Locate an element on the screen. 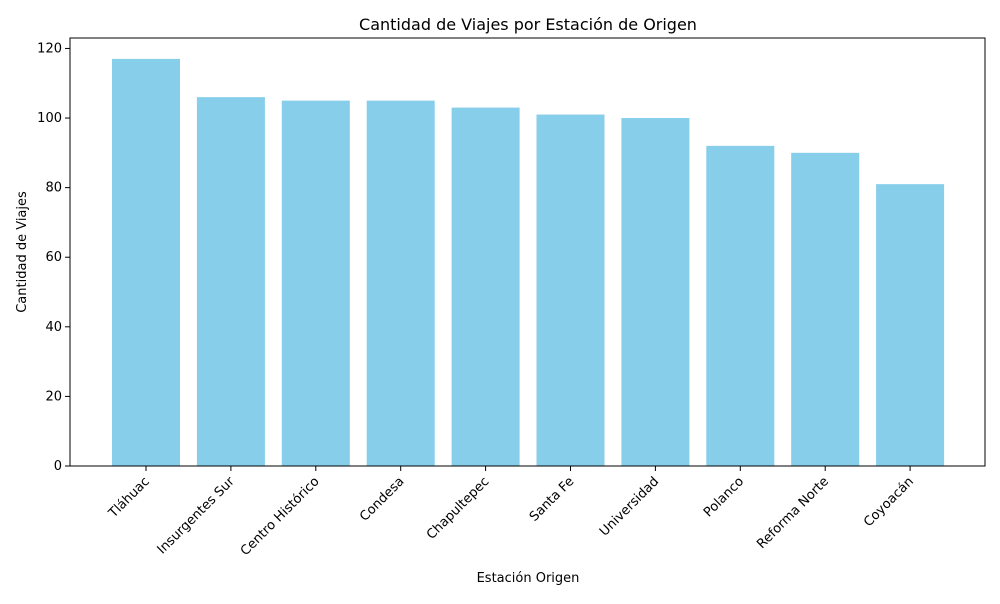 This screenshot has height=604, width=1000. x-tick-label: Reforma Norte is located at coordinates (793, 513).